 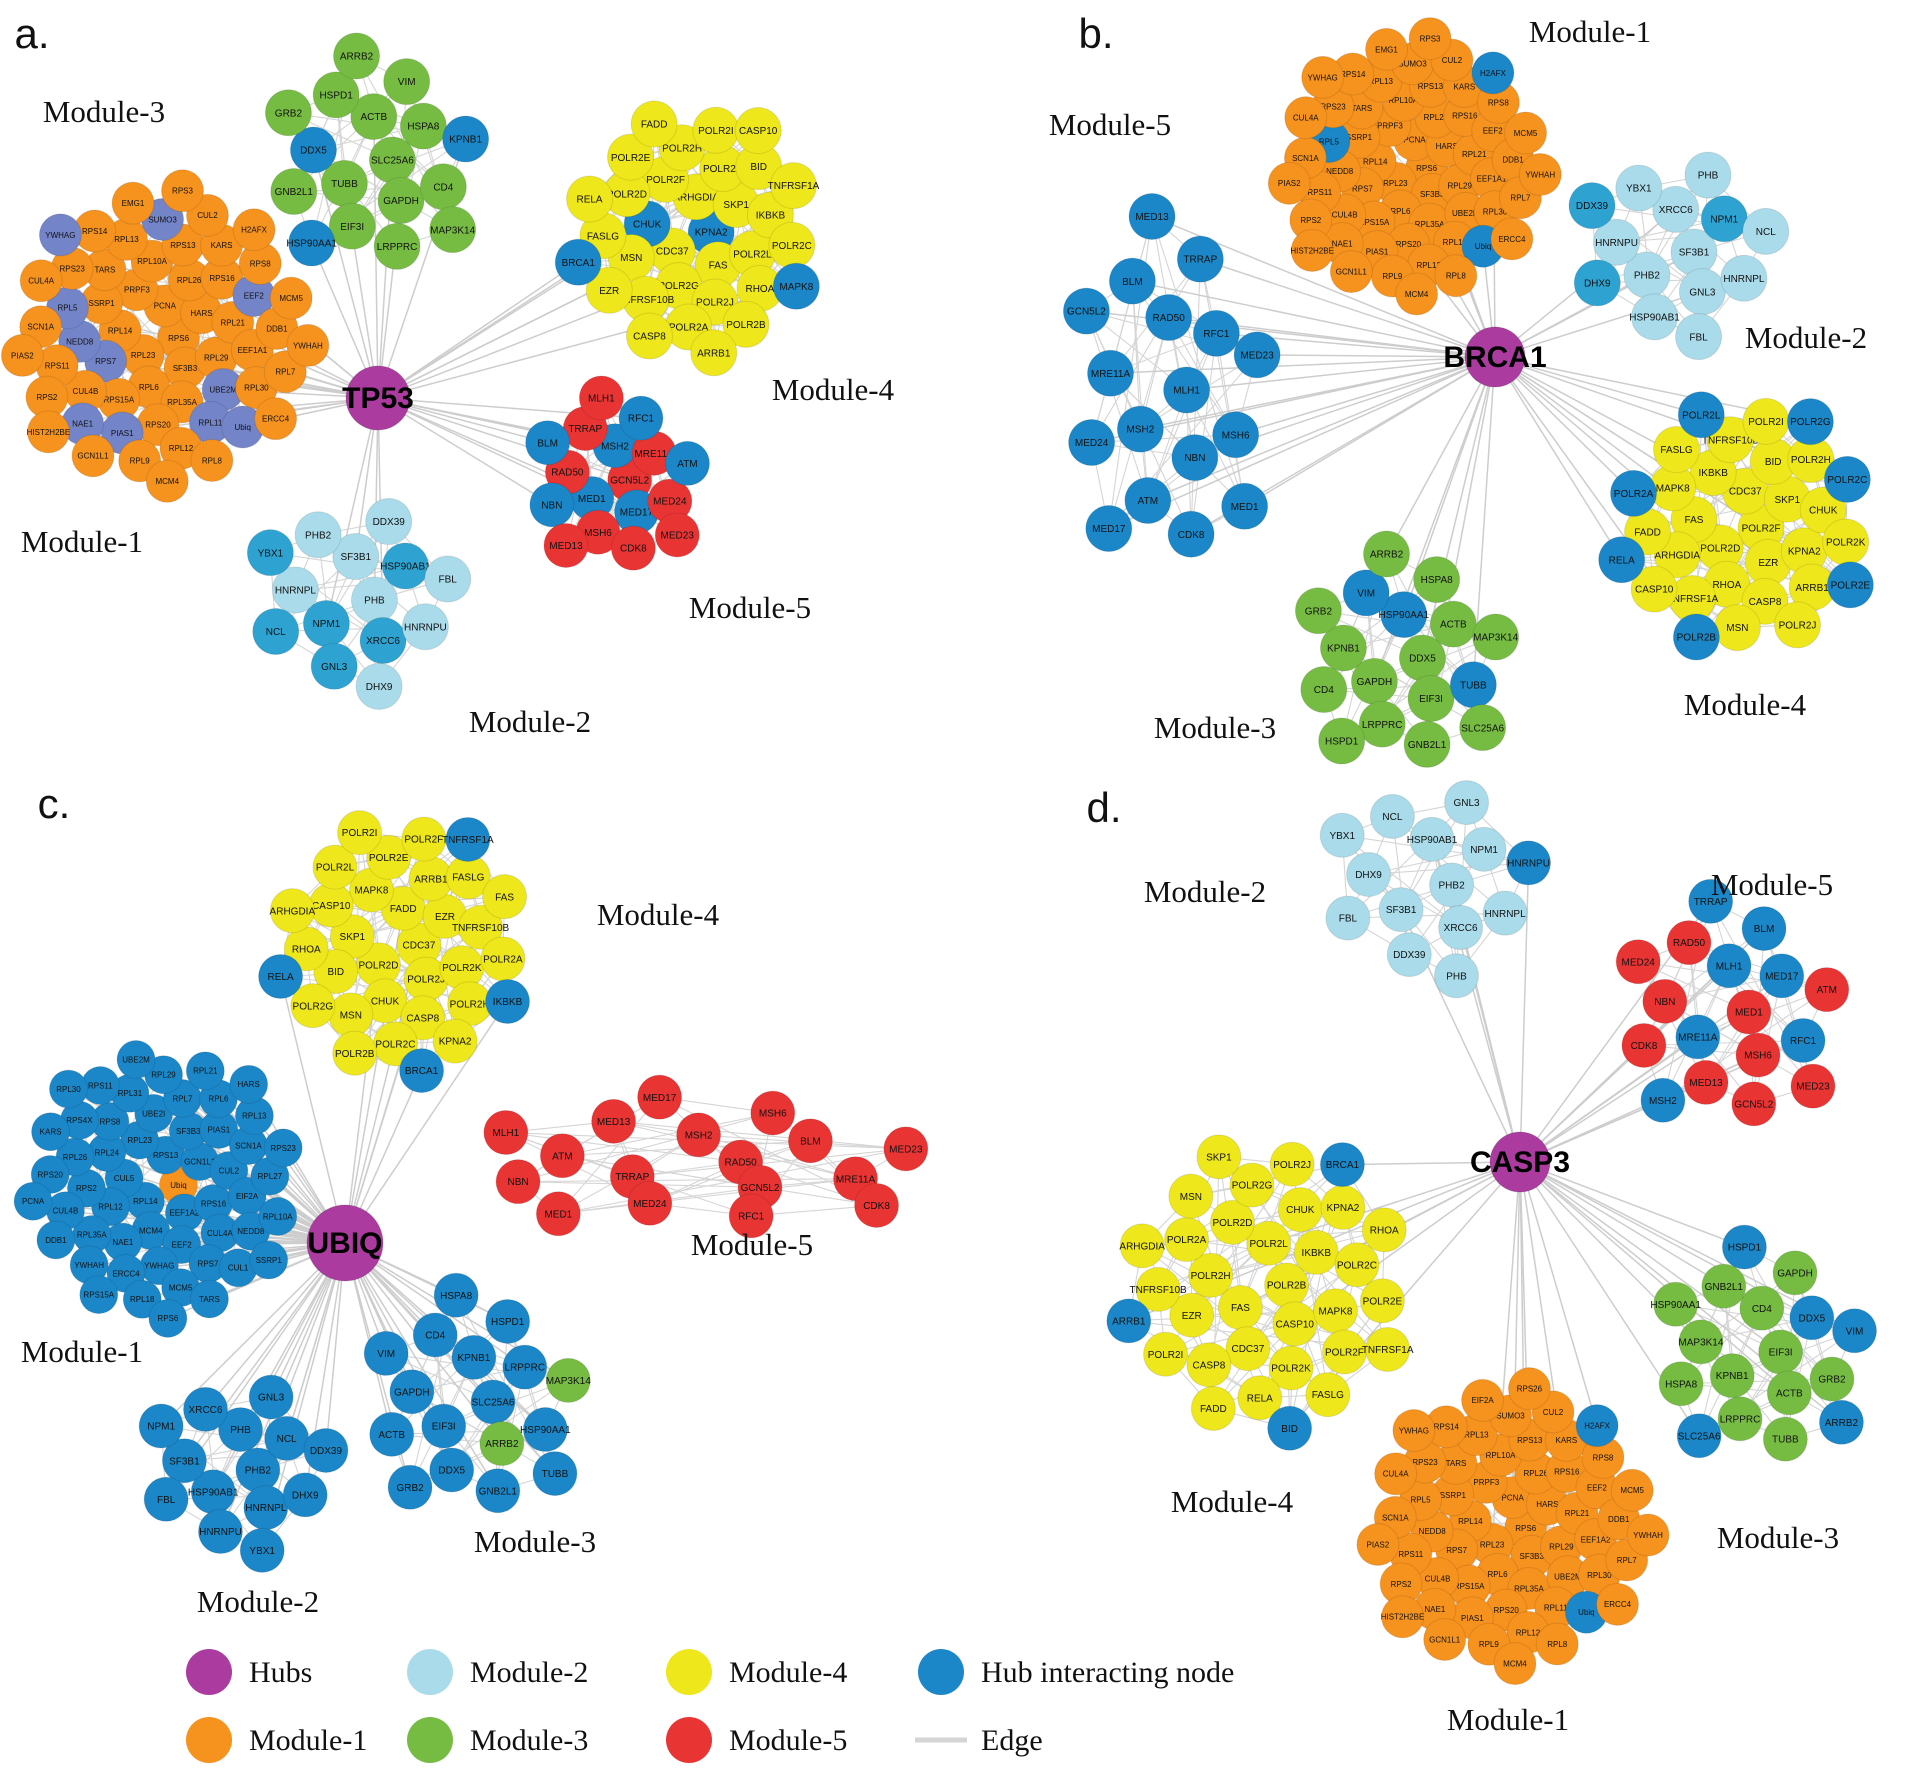 I want to click on hub-label: CASP3, so click(x=1520, y=1162).